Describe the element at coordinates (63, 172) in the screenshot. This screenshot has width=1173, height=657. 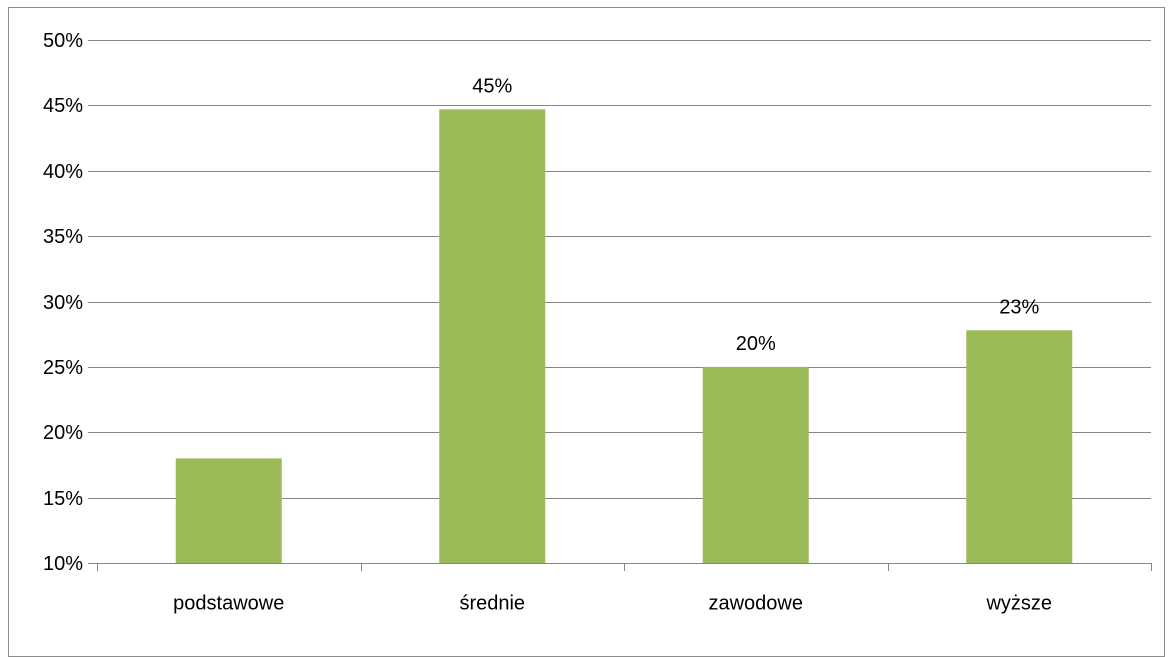
I see `y-tick-label: 40%` at that location.